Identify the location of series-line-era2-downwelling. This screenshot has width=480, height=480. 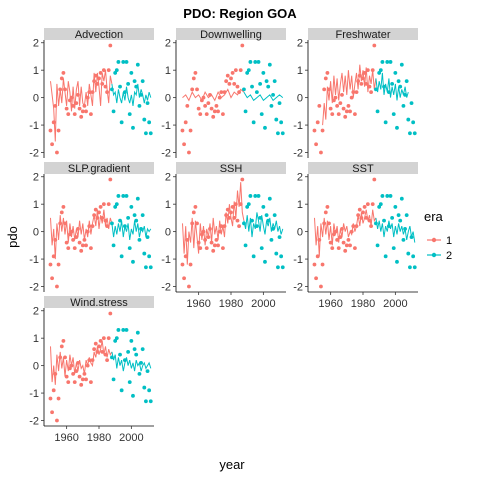
(263, 96).